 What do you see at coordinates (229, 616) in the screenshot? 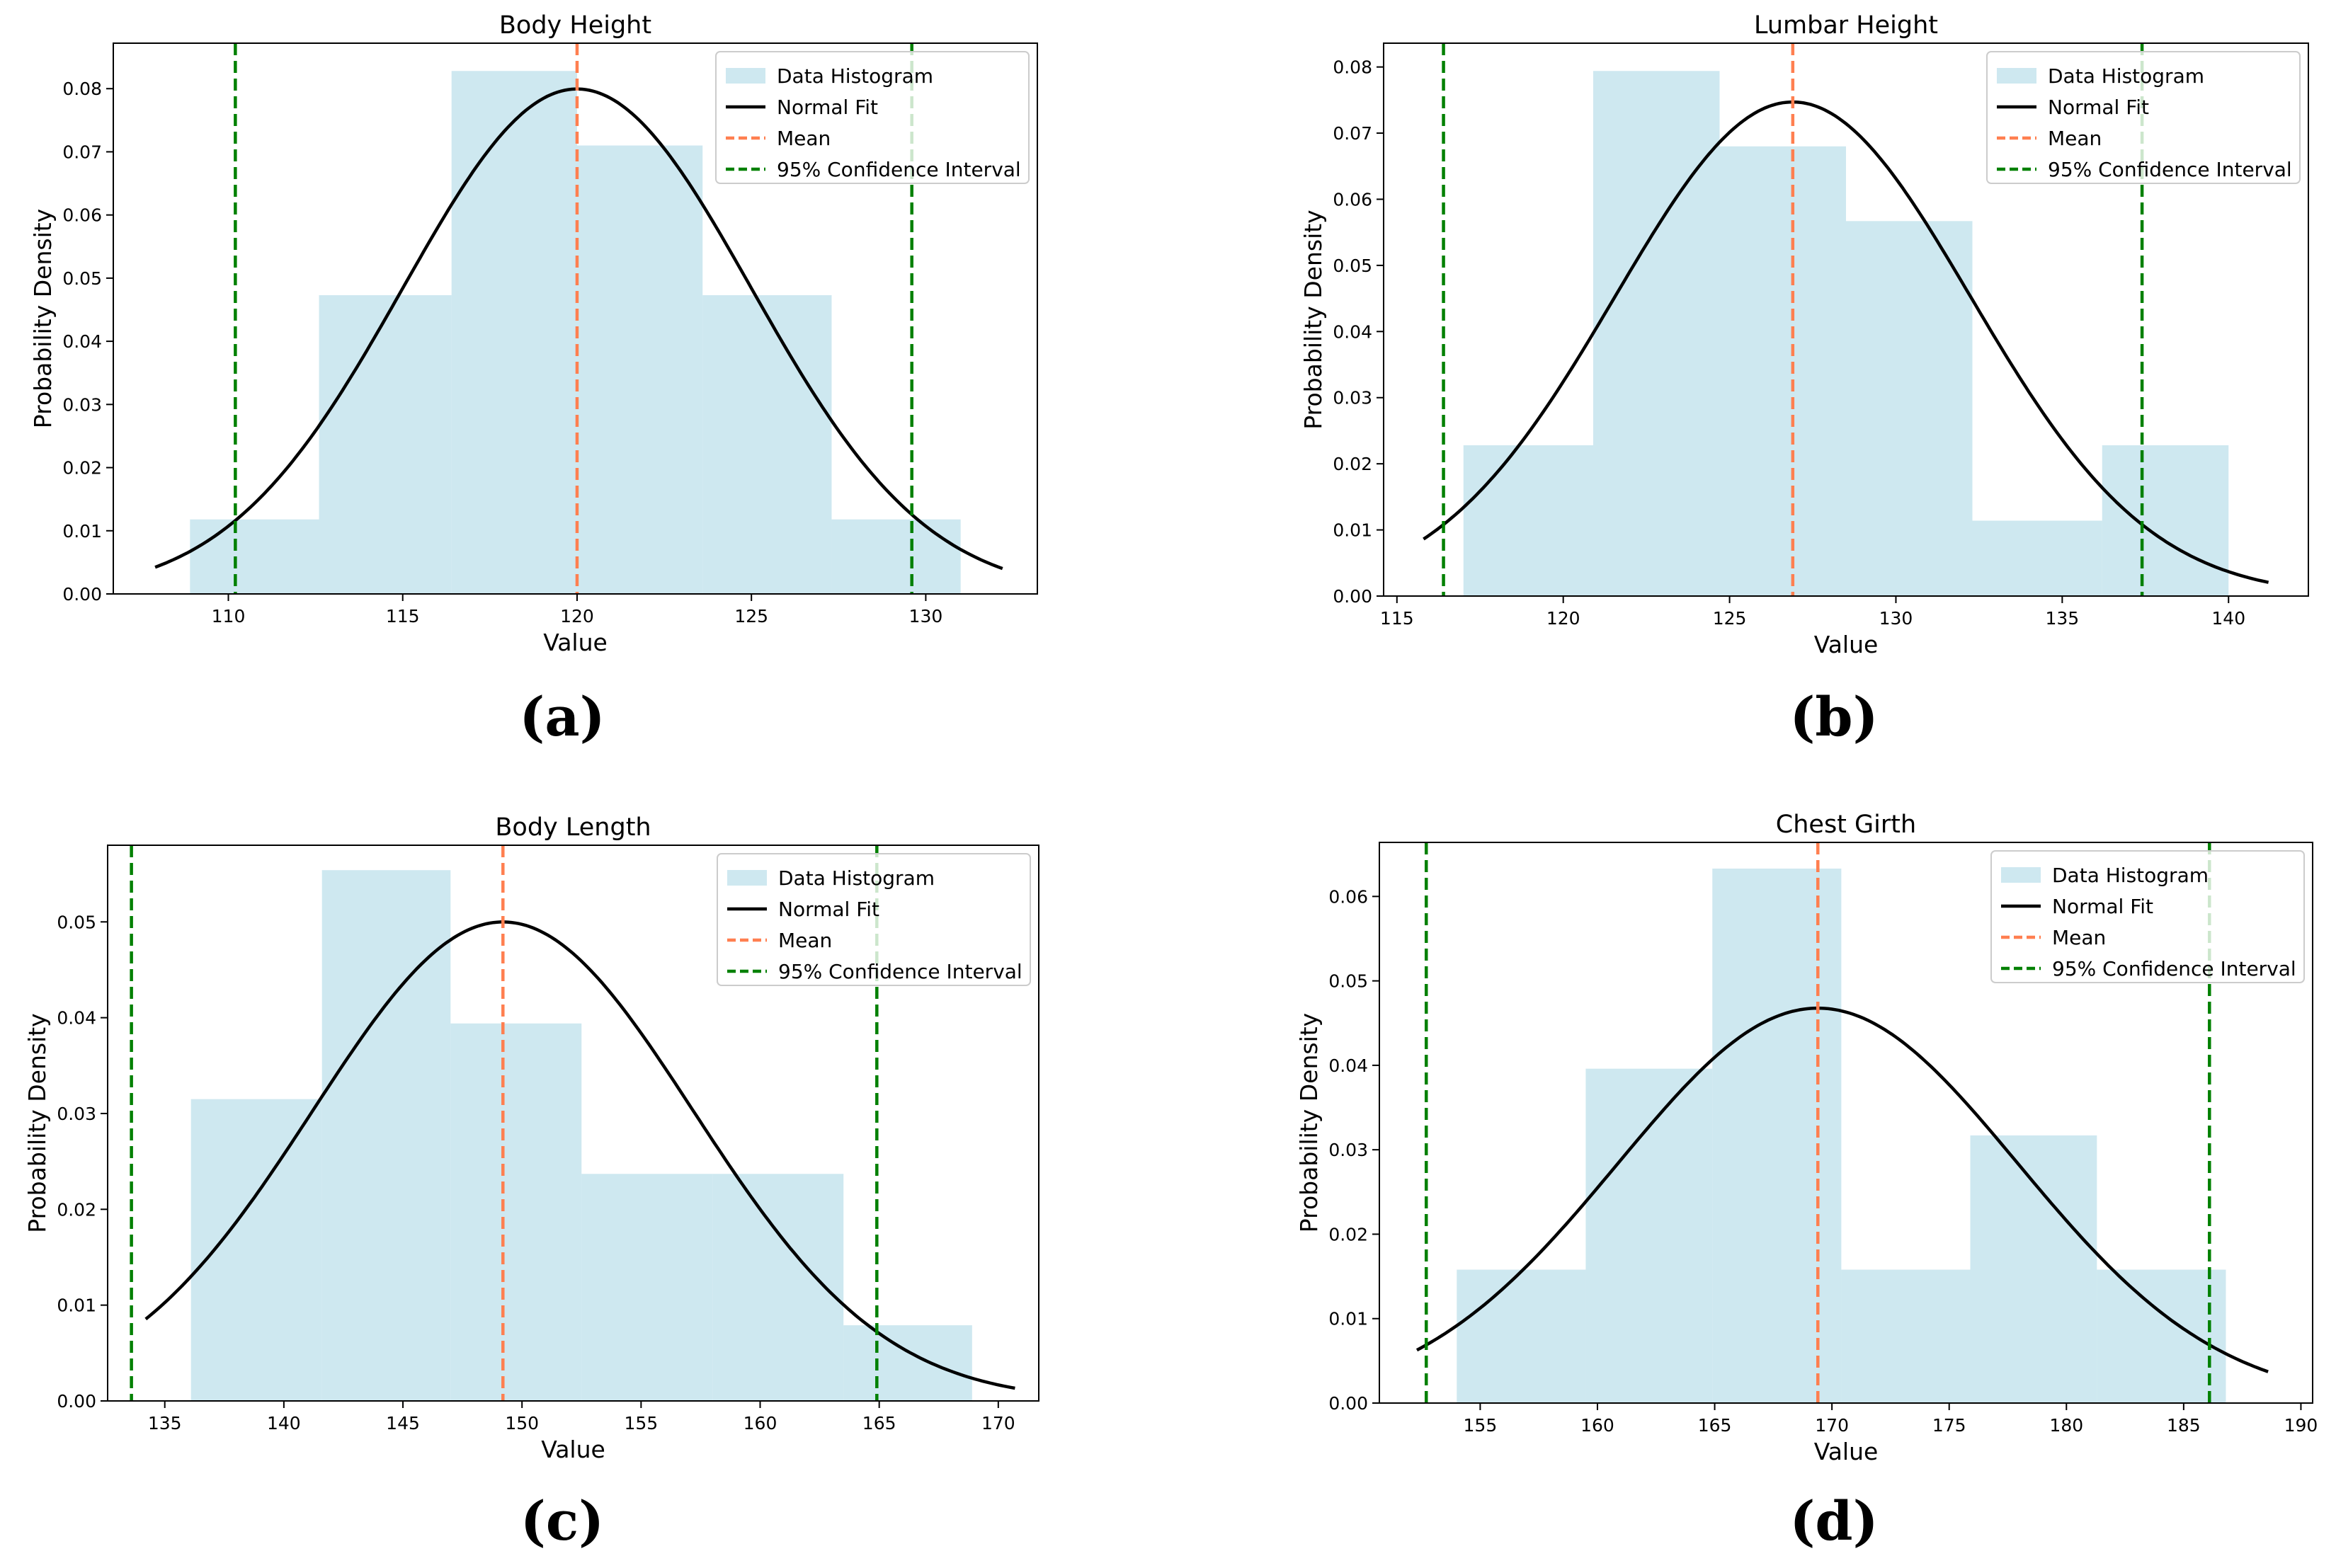
I see `x-tick-label: 110` at bounding box center [229, 616].